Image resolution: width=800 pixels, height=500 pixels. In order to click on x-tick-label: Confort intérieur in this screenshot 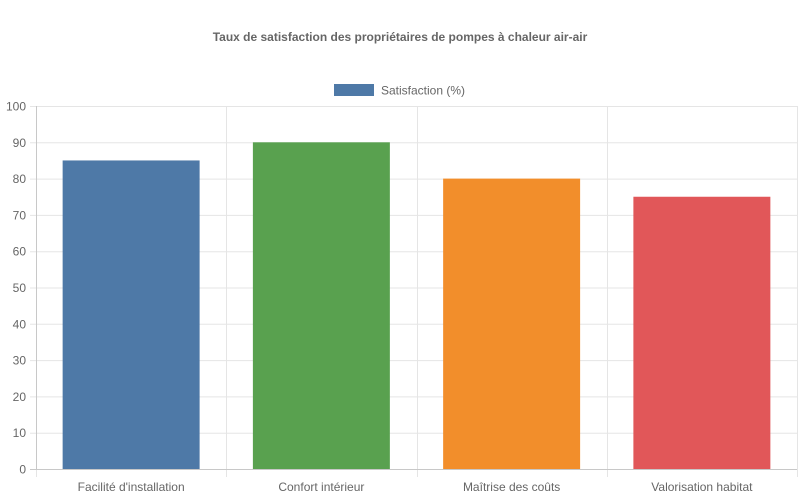, I will do `click(321, 487)`.